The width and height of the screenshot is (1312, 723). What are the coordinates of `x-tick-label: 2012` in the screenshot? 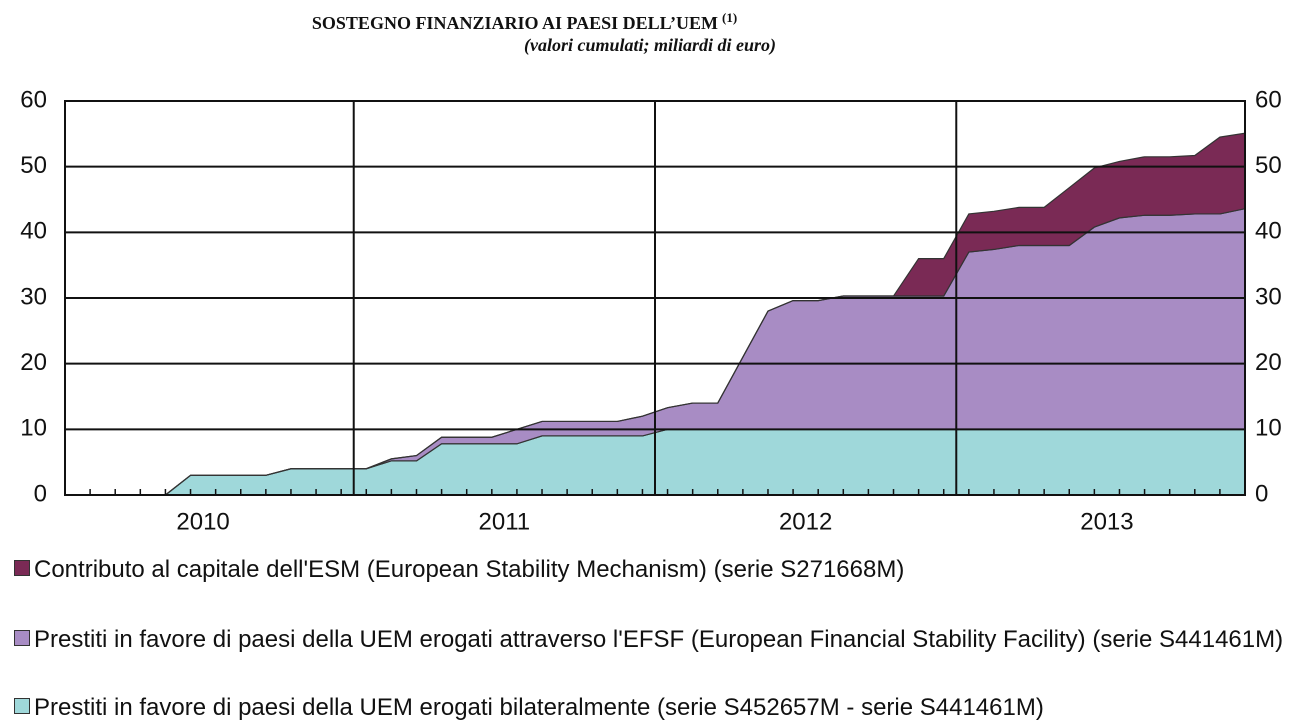 It's located at (805, 521).